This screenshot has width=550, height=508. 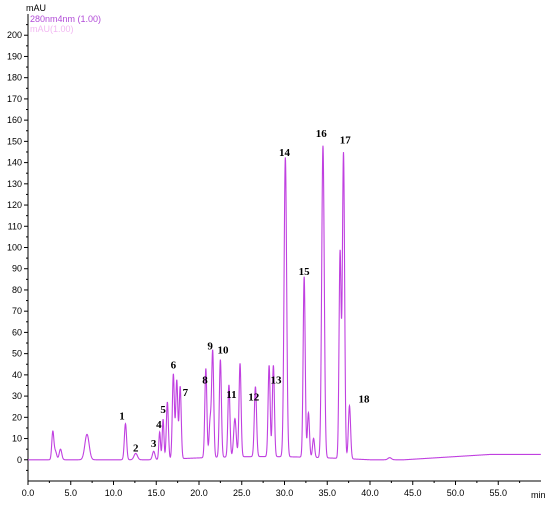 What do you see at coordinates (223, 351) in the screenshot?
I see `peak-label: 10` at bounding box center [223, 351].